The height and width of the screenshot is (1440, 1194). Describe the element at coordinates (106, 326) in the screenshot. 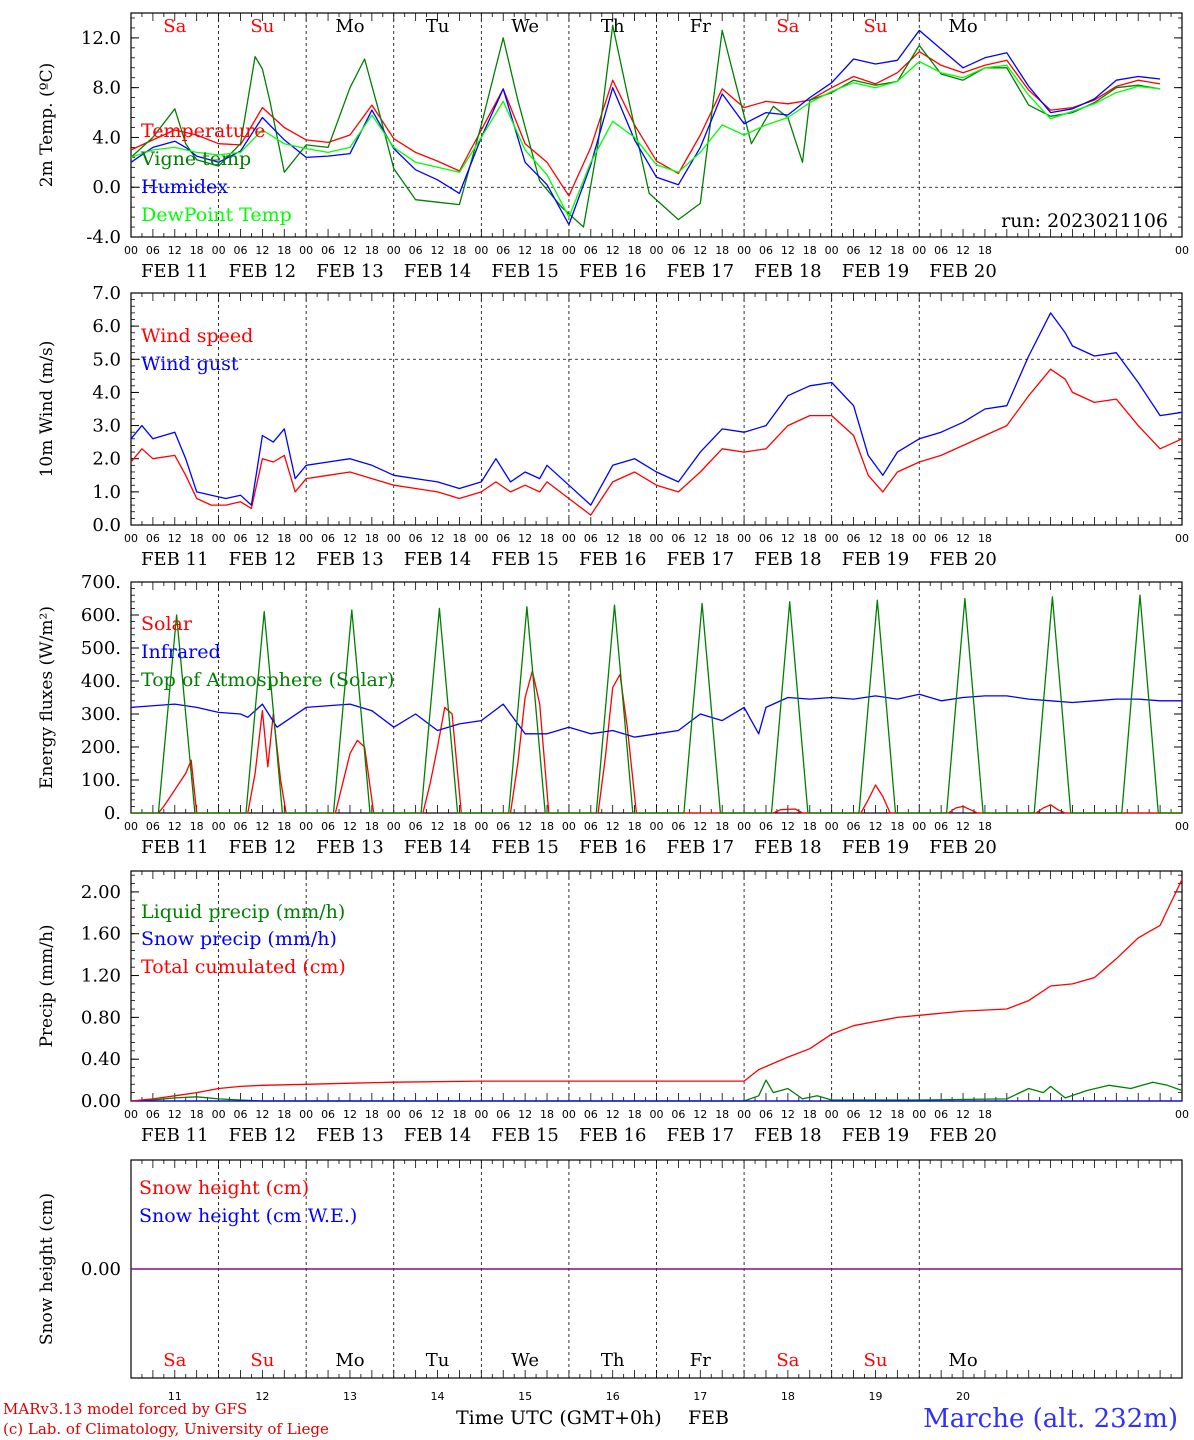

I see `y-tick-label: 6.0` at that location.